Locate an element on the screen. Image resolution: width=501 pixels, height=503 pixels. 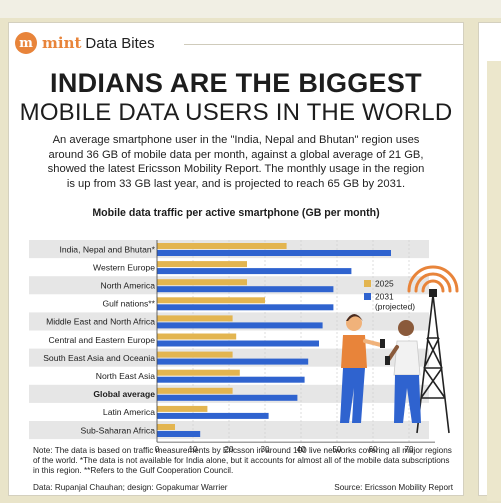
legend-label-line: 2025 is located at coordinates (384, 284).